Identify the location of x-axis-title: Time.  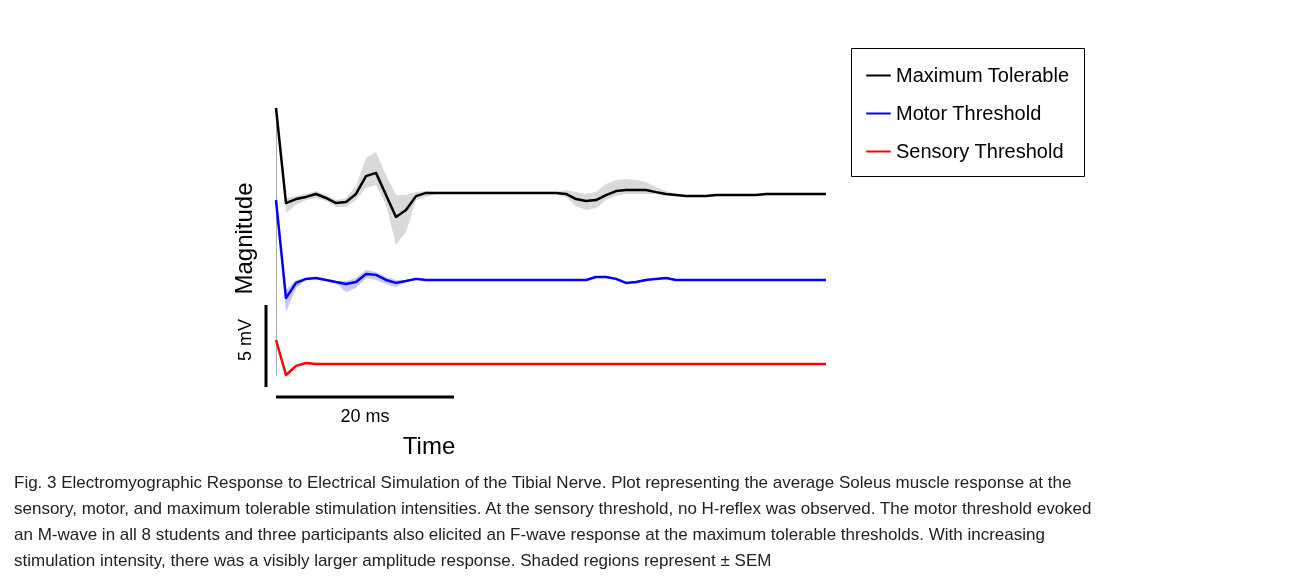
(429, 445).